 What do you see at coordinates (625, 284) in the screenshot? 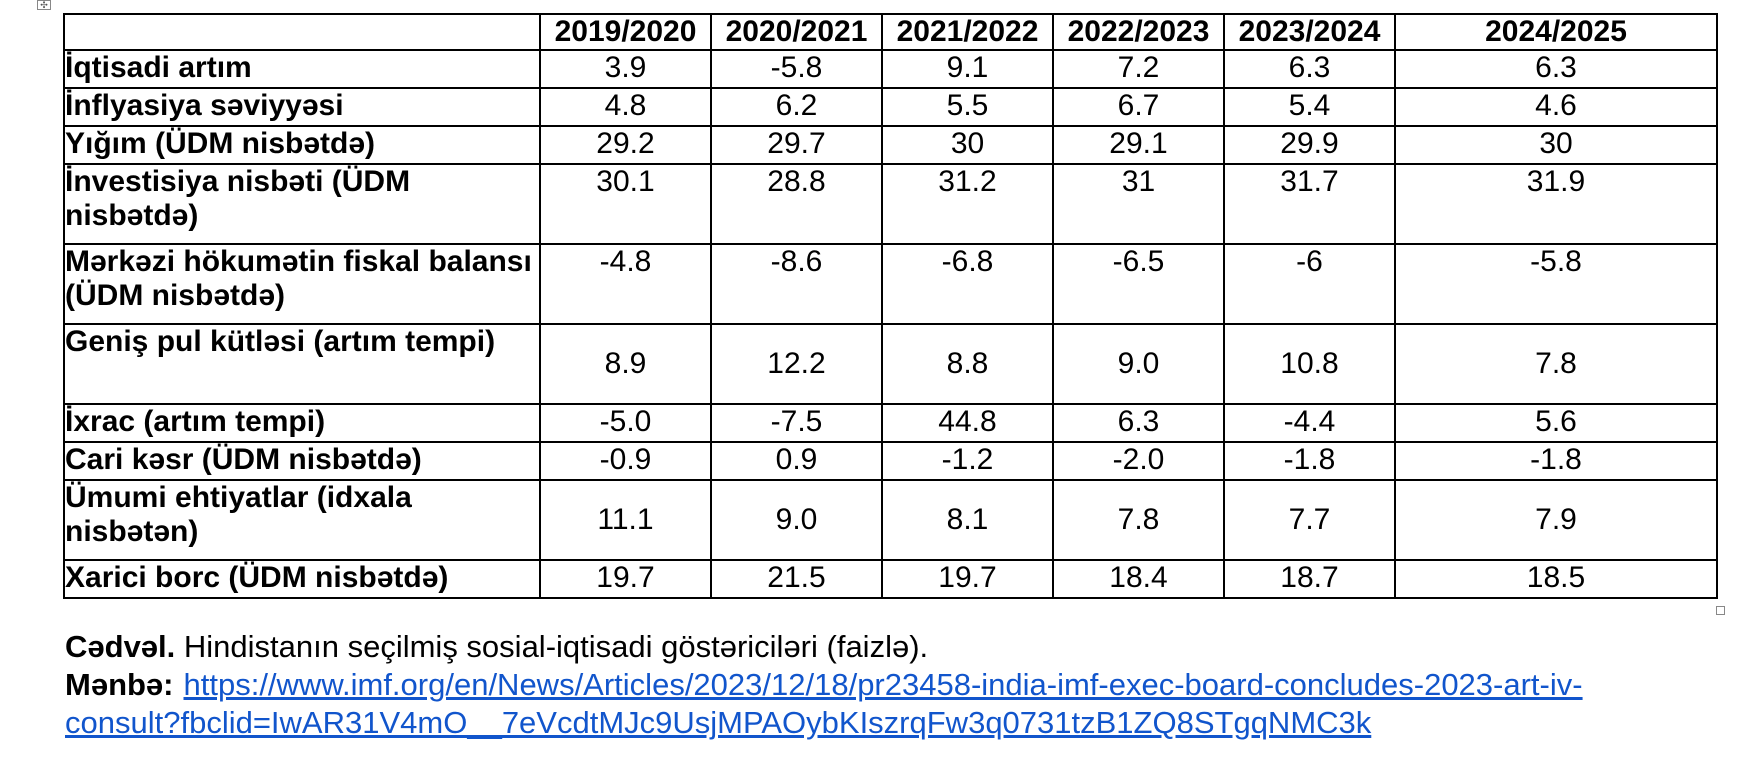
I see `table-cell: -4.8` at bounding box center [625, 284].